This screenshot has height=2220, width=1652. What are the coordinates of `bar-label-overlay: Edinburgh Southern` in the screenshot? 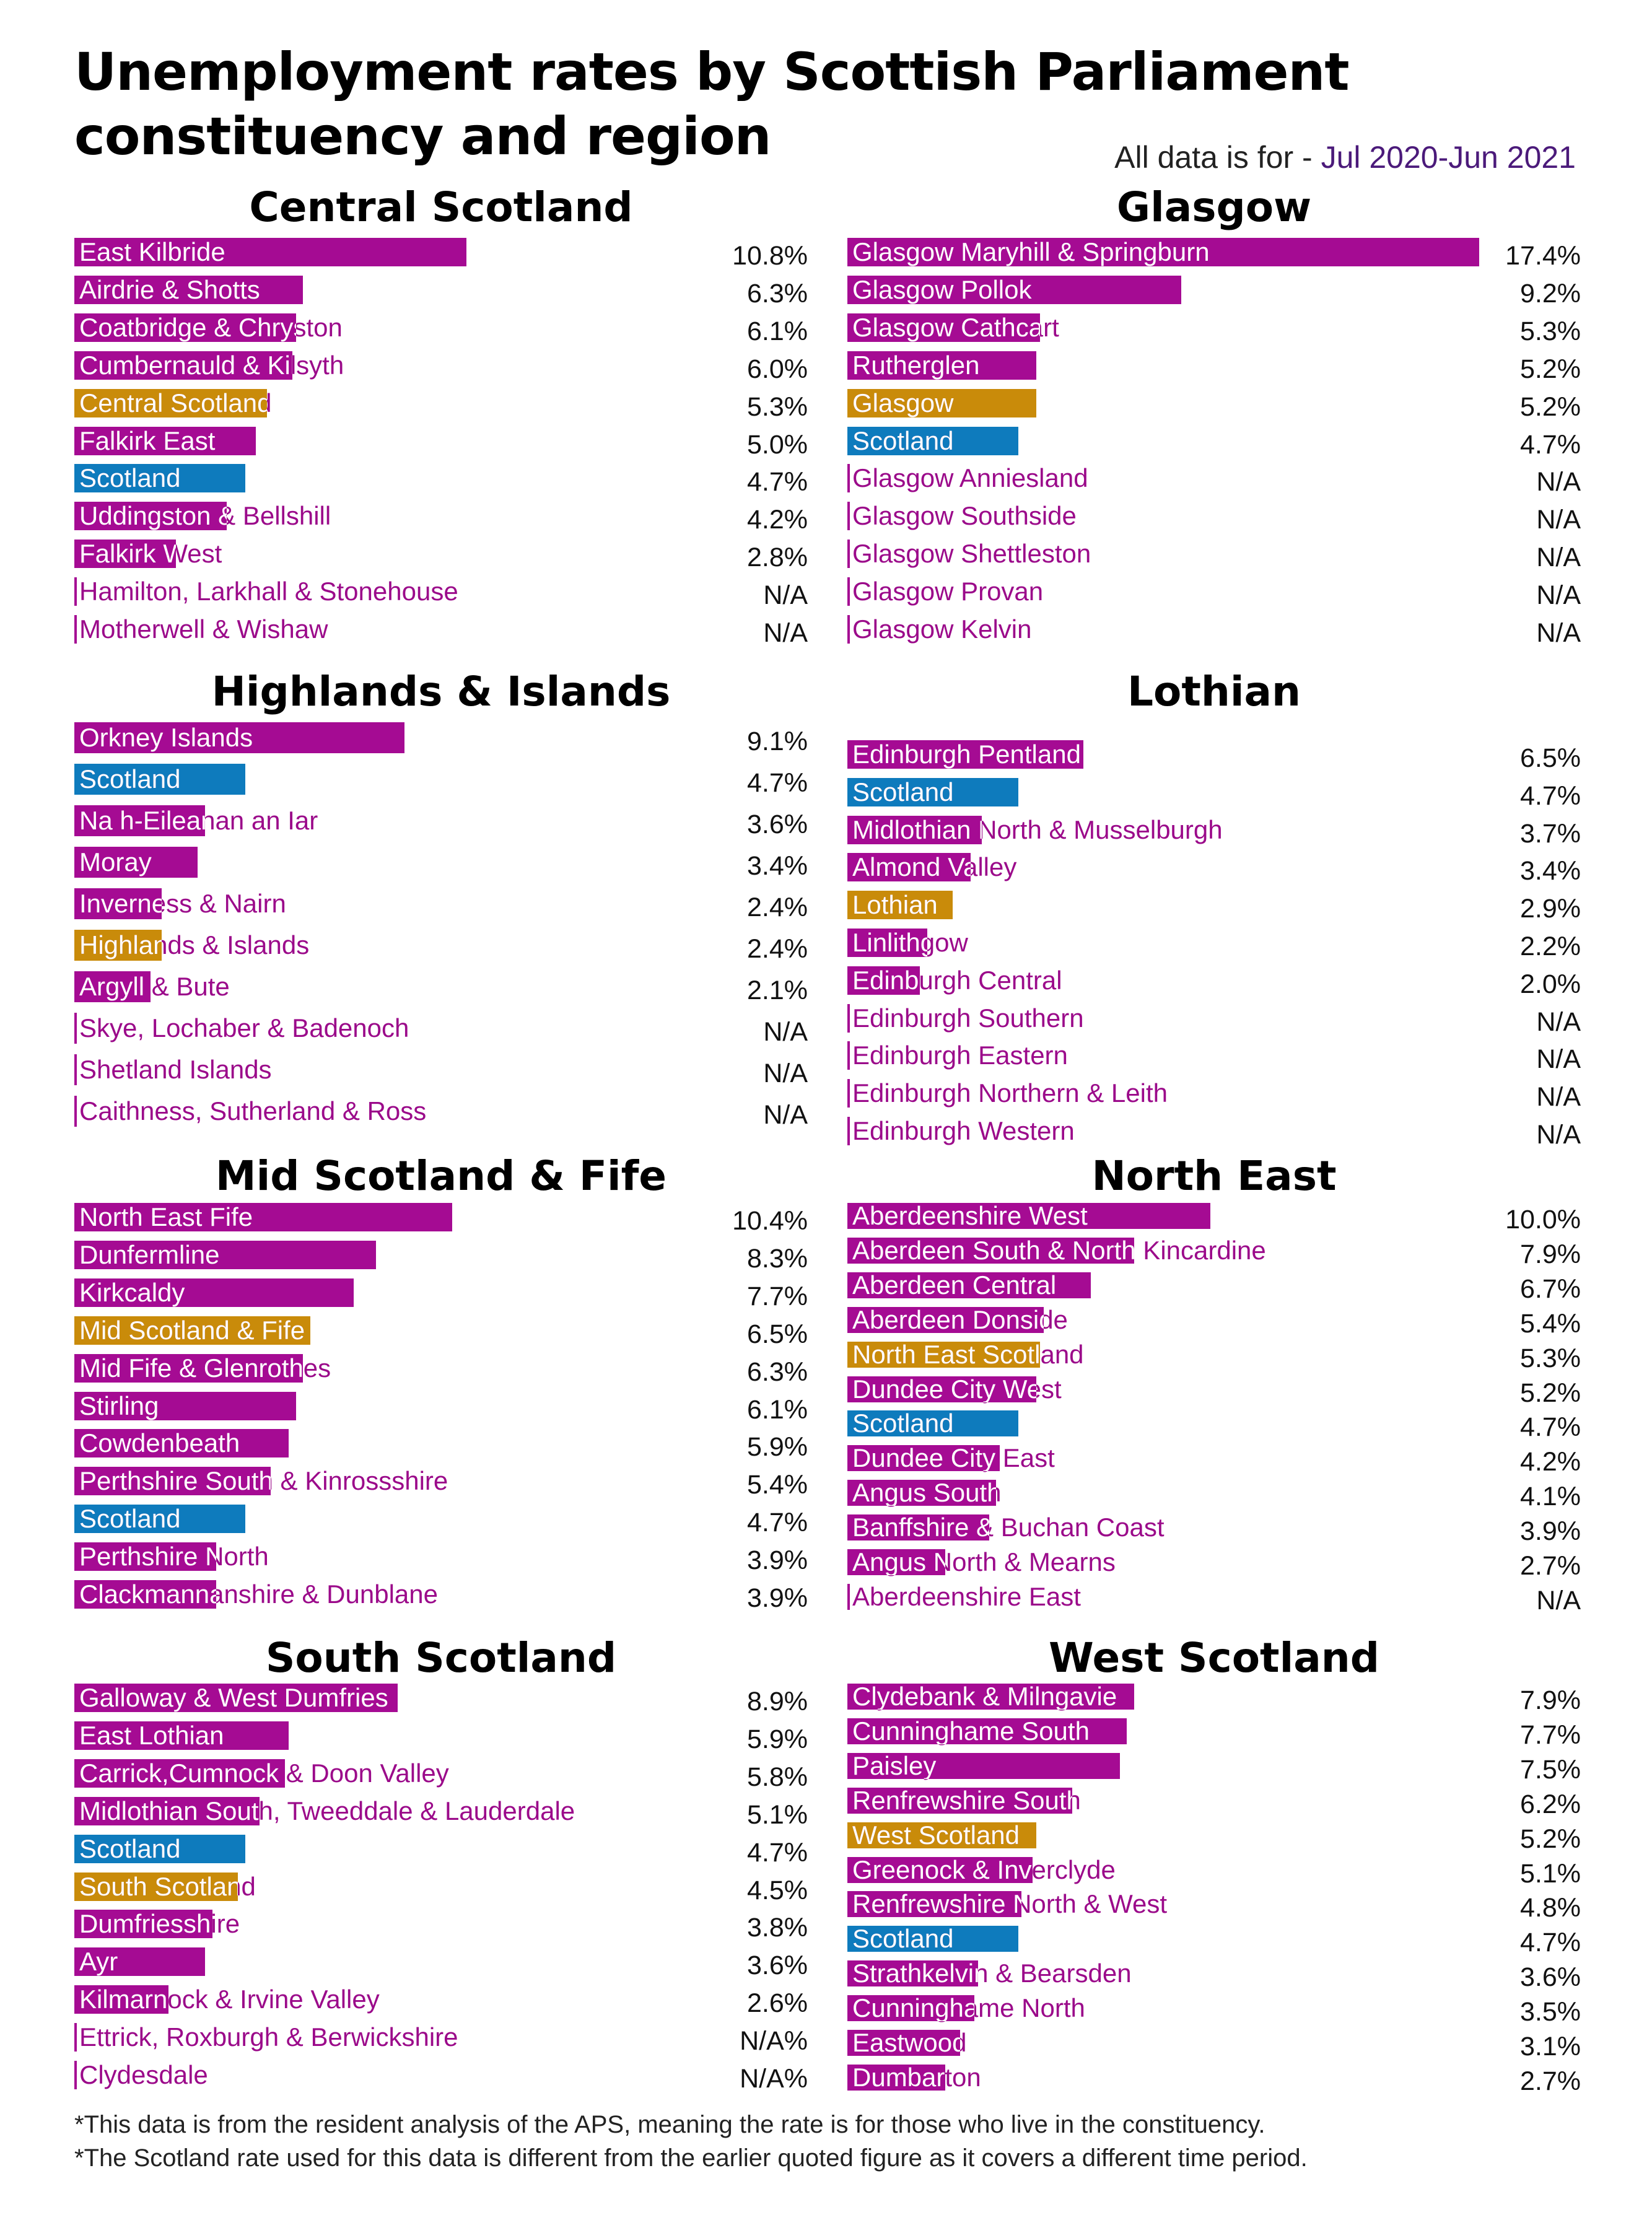 It's located at (848, 1019).